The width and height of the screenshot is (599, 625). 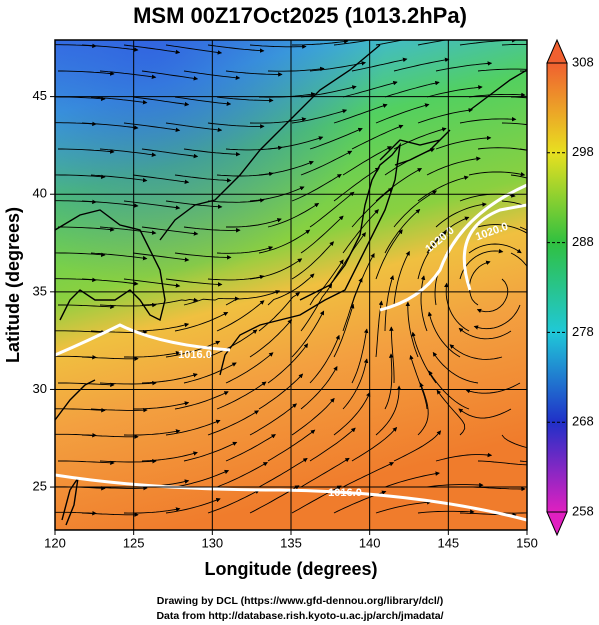 What do you see at coordinates (557, 287) in the screenshot?
I see `colorbar-body` at bounding box center [557, 287].